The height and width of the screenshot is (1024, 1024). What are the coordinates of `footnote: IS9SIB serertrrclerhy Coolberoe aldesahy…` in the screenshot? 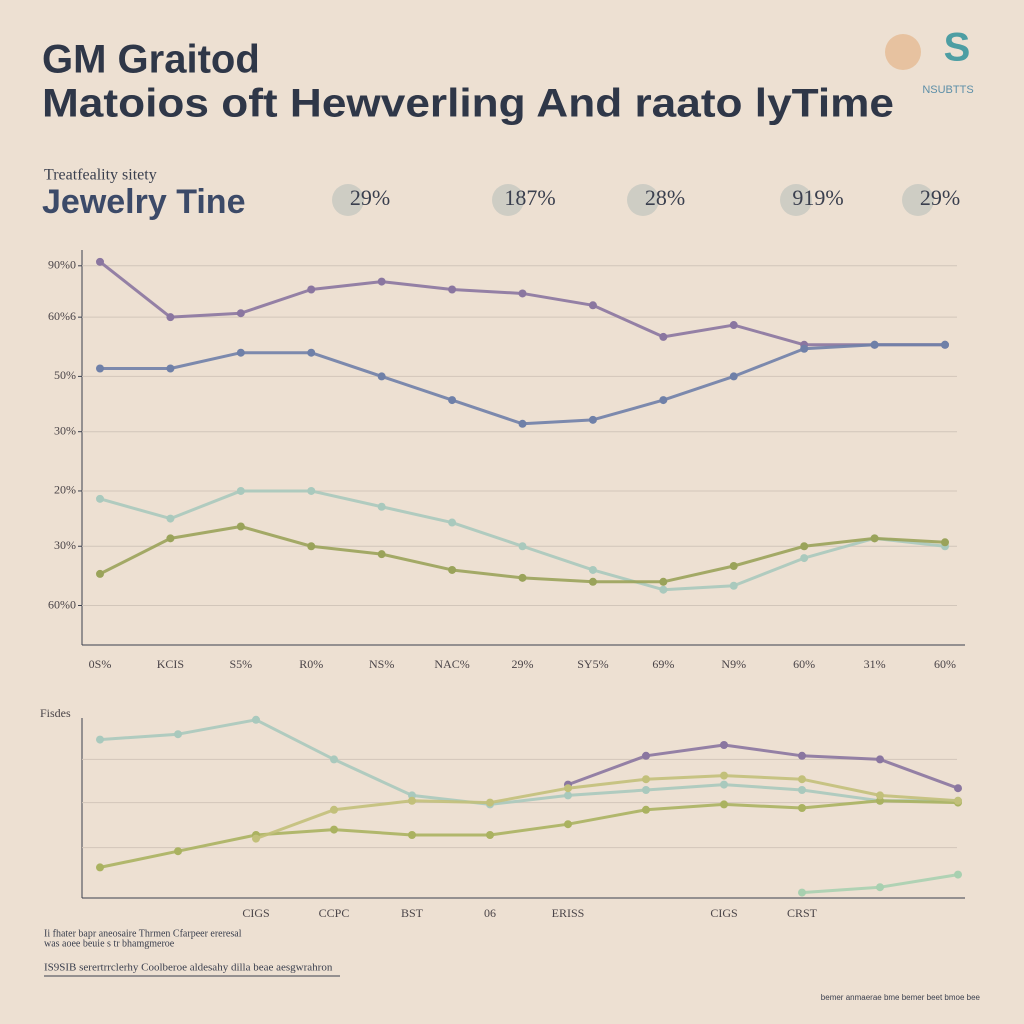 It's located at (188, 968).